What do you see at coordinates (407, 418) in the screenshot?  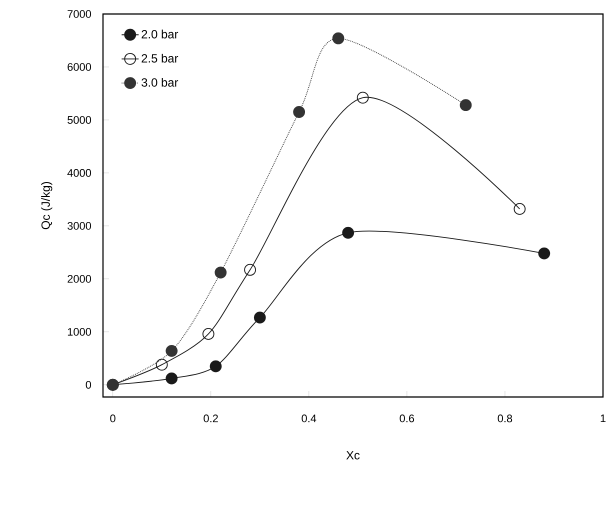 I see `x-tick-label: 0.6` at bounding box center [407, 418].